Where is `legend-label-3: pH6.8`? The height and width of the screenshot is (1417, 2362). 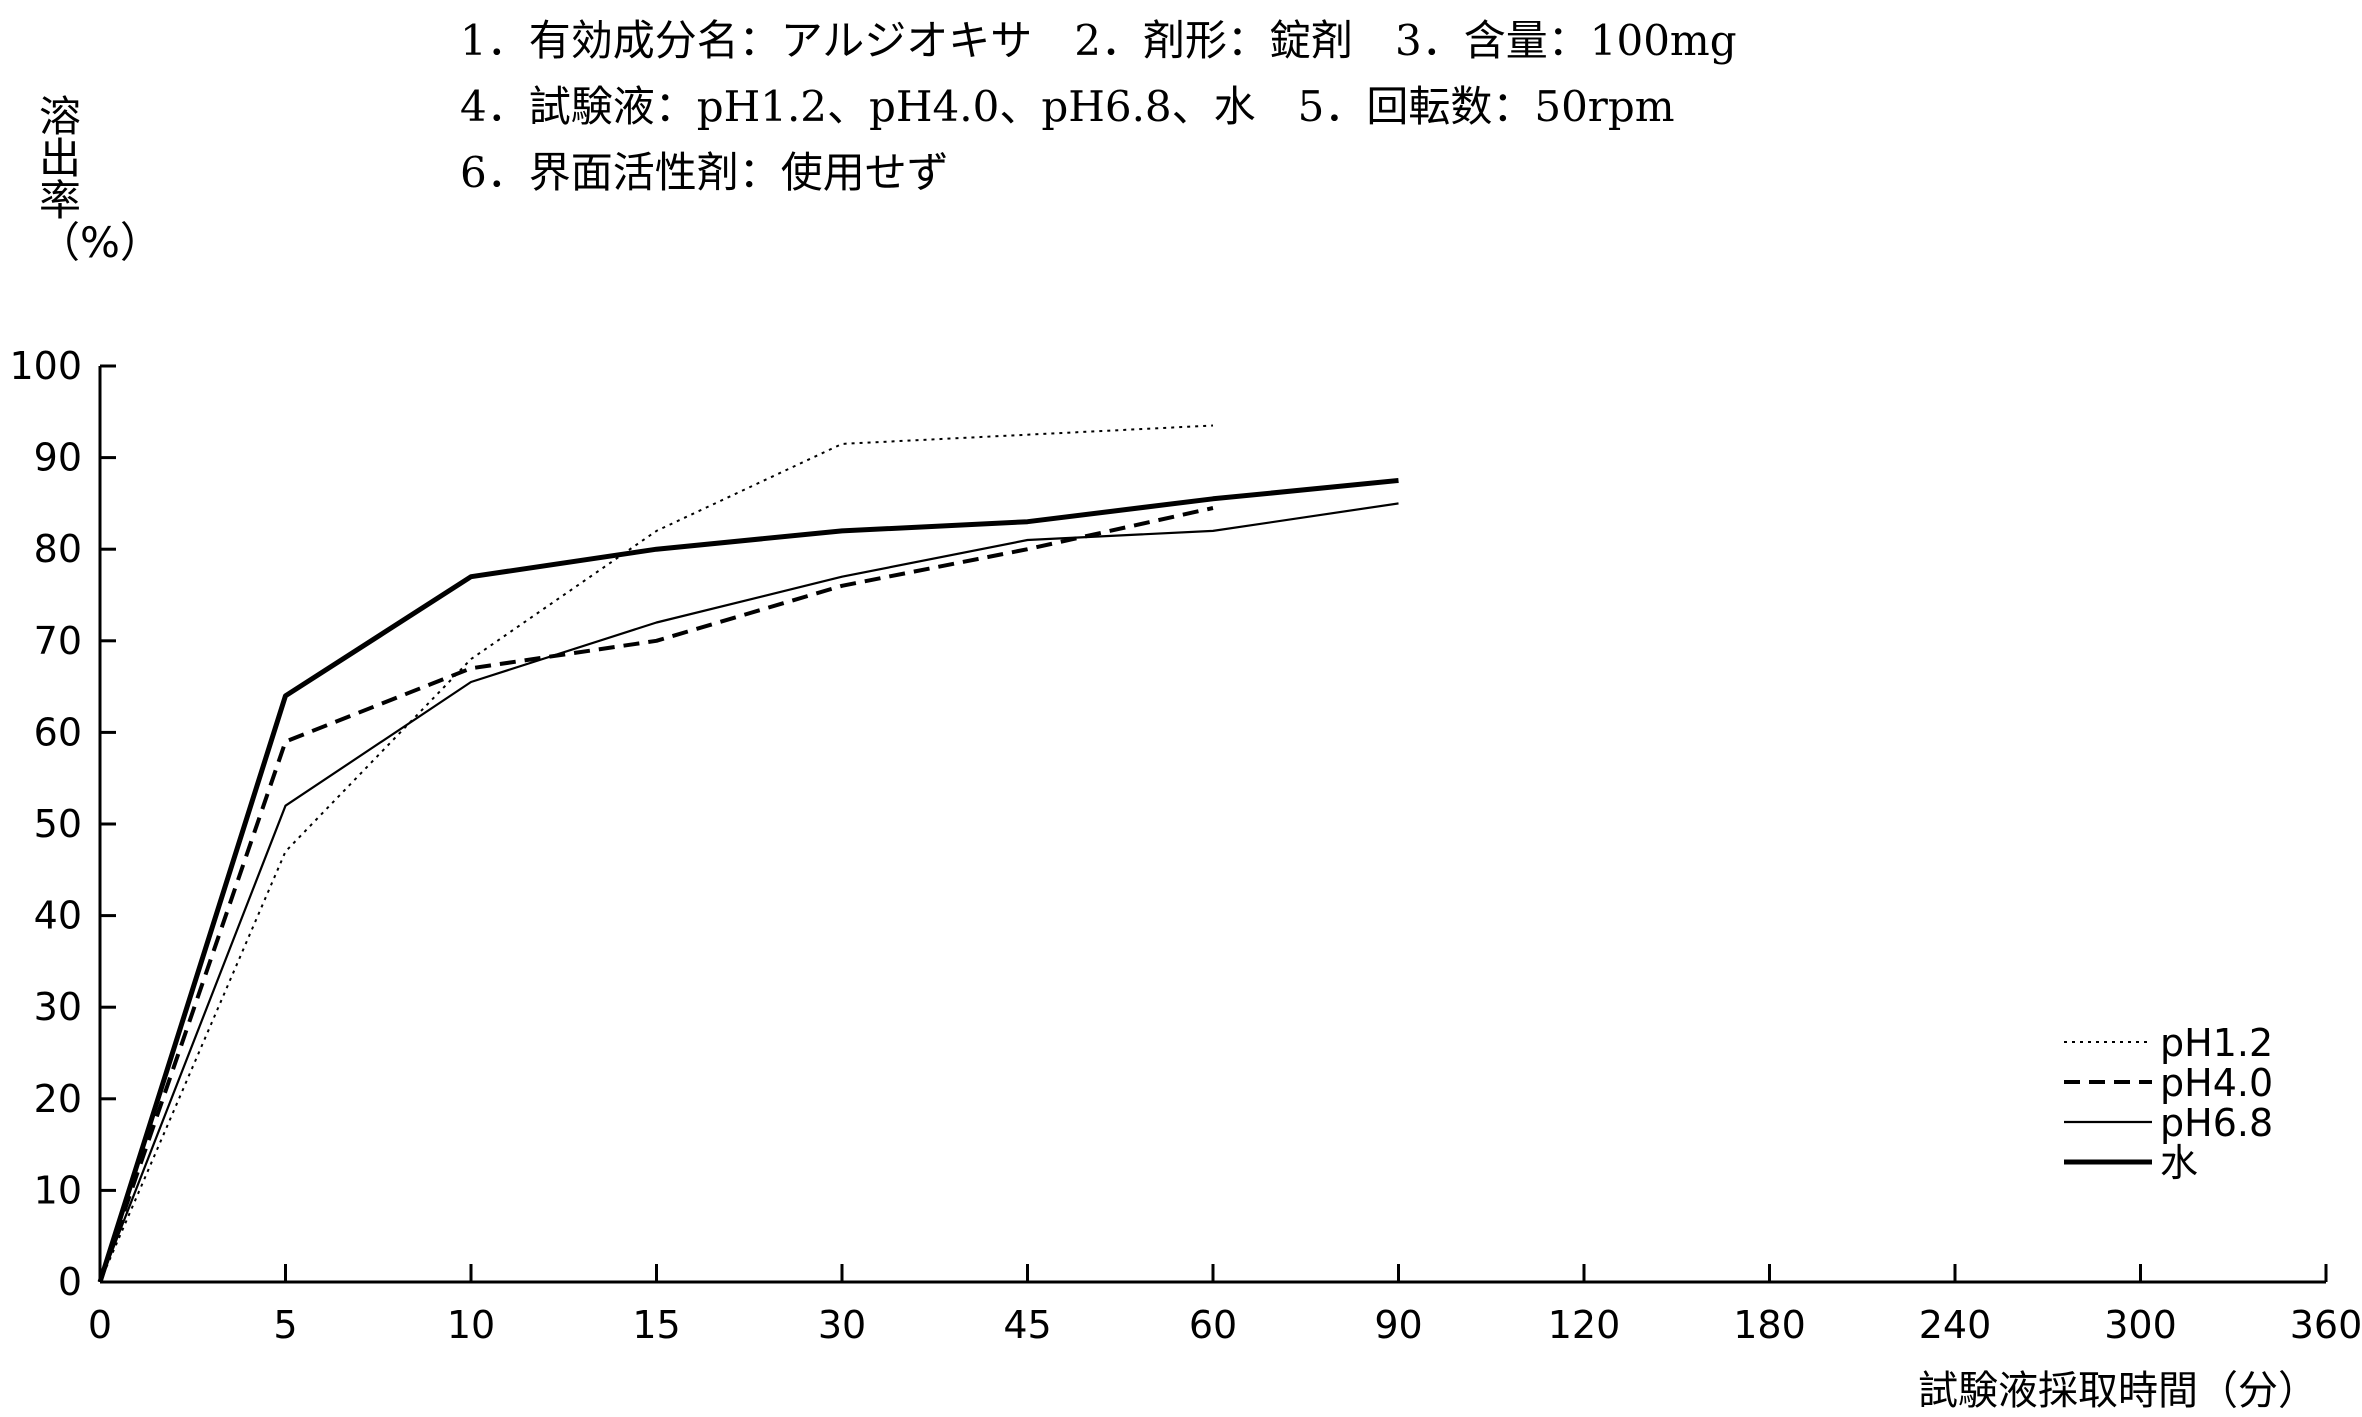
legend-label-3: pH6.8 is located at coordinates (2216, 1123).